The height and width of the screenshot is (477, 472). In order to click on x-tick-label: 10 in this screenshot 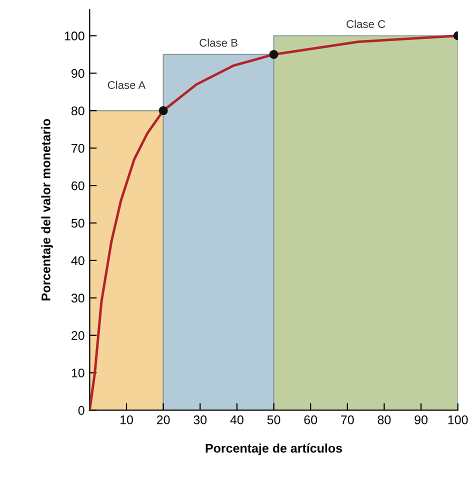, I will do `click(126, 419)`.